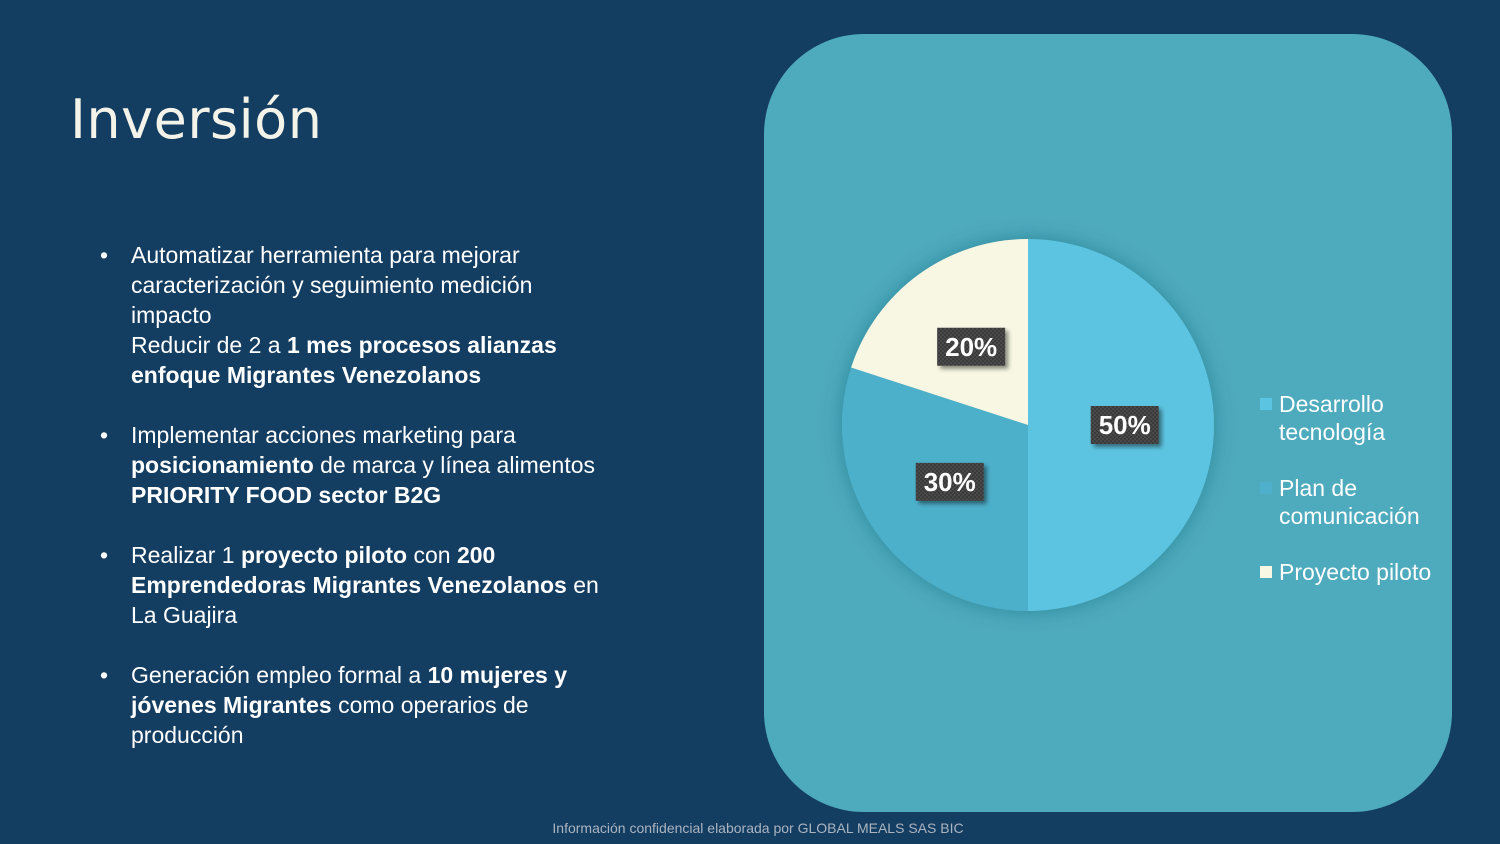  I want to click on bullet-text-bold: PRIORITY FOOD sector B2G, so click(286, 495).